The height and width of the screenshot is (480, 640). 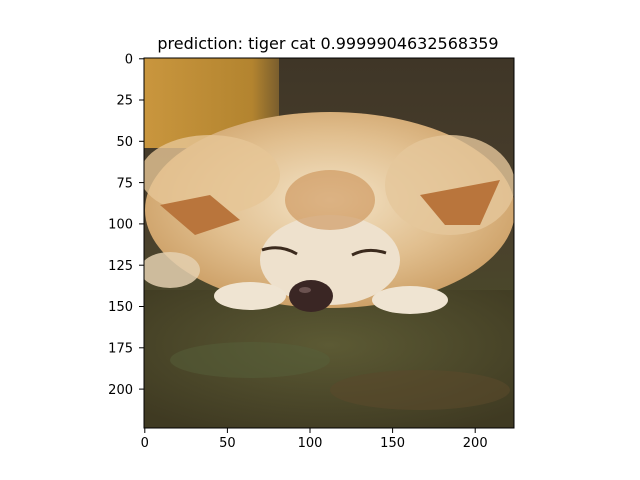 What do you see at coordinates (134, 60) in the screenshot?
I see `y-tick-0: 0` at bounding box center [134, 60].